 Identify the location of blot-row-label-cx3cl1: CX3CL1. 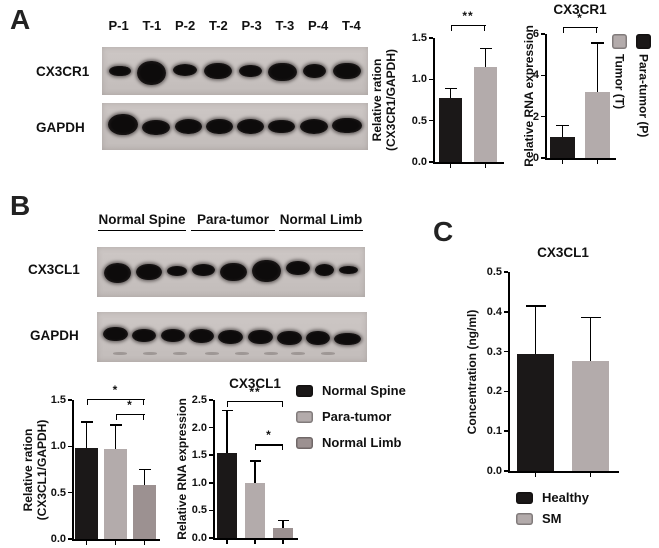
(54, 269).